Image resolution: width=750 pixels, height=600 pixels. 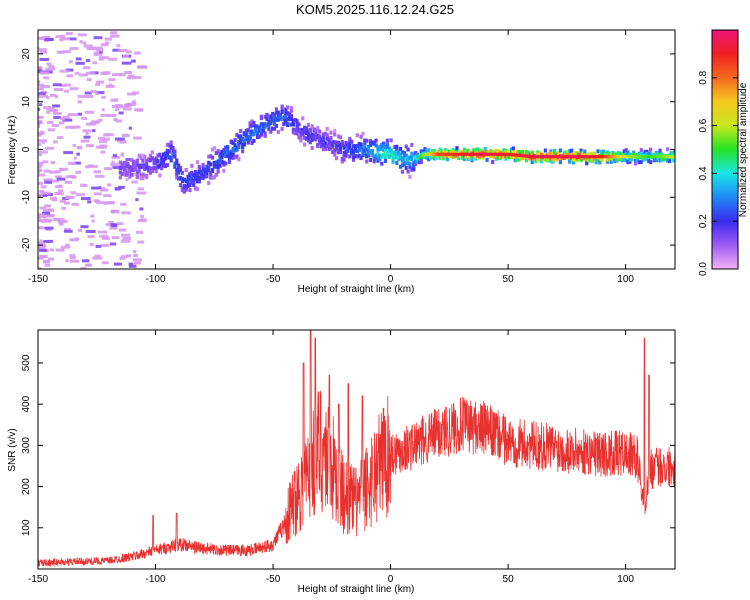 I want to click on snr-y-label: SNR (v/v), so click(x=12, y=449).